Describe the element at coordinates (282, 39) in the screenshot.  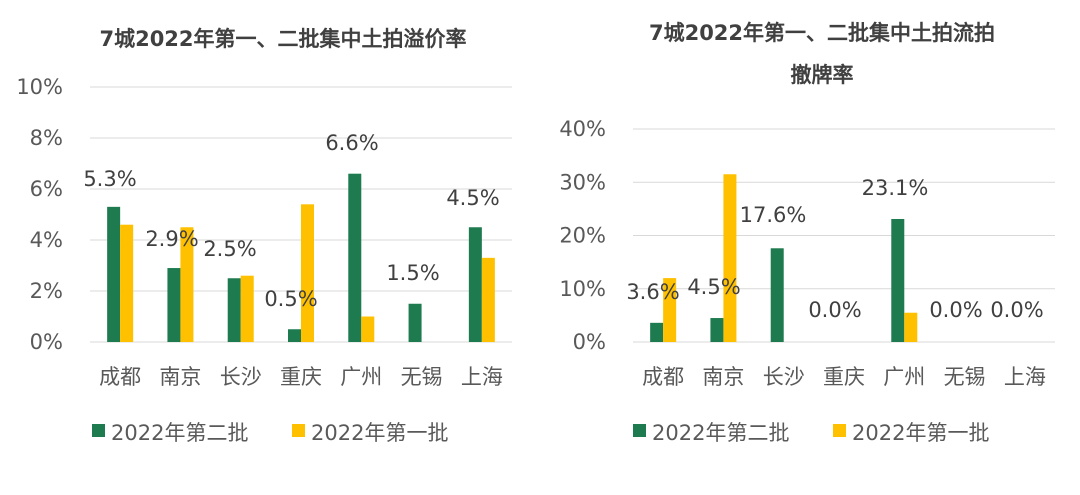
I see `chart-title: 7城2022年第一、二批集中土拍溢价率` at that location.